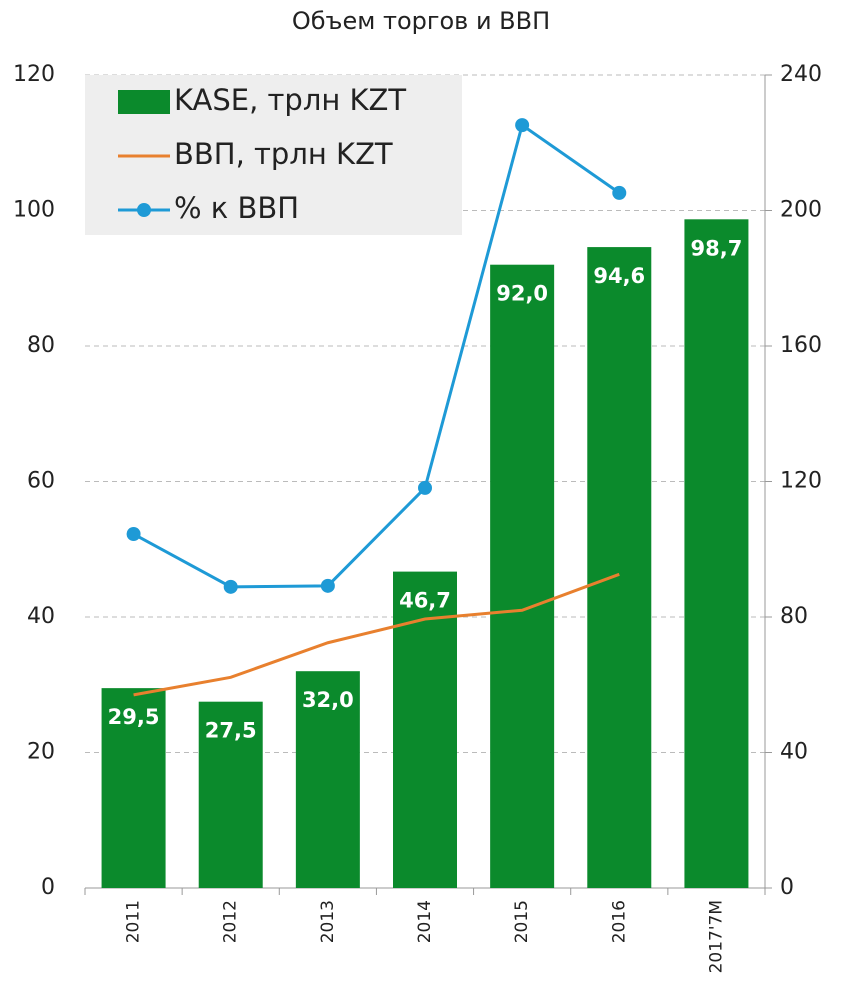 The height and width of the screenshot is (993, 842). What do you see at coordinates (801, 74) in the screenshot?
I see `y2-tick-label: 240` at bounding box center [801, 74].